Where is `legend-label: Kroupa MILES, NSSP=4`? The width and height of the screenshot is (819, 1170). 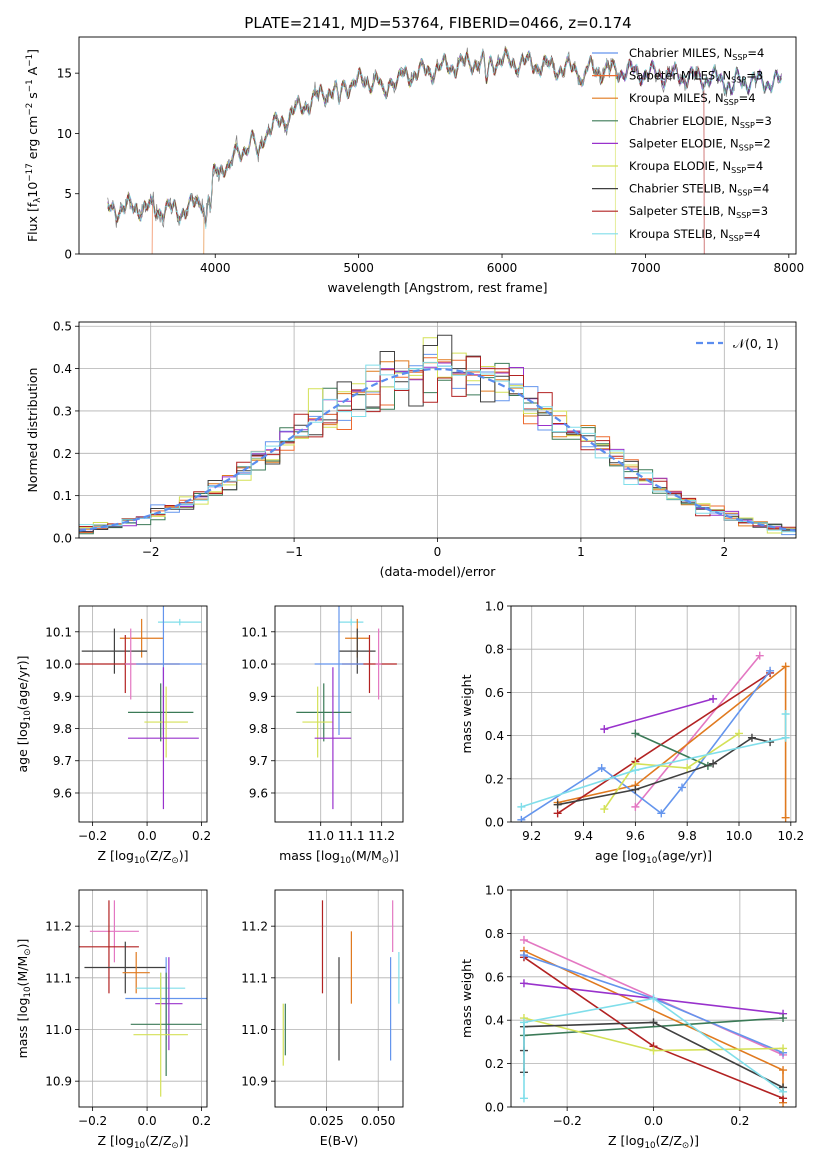 legend-label: Kroupa MILES, NSSP=4 is located at coordinates (692, 99).